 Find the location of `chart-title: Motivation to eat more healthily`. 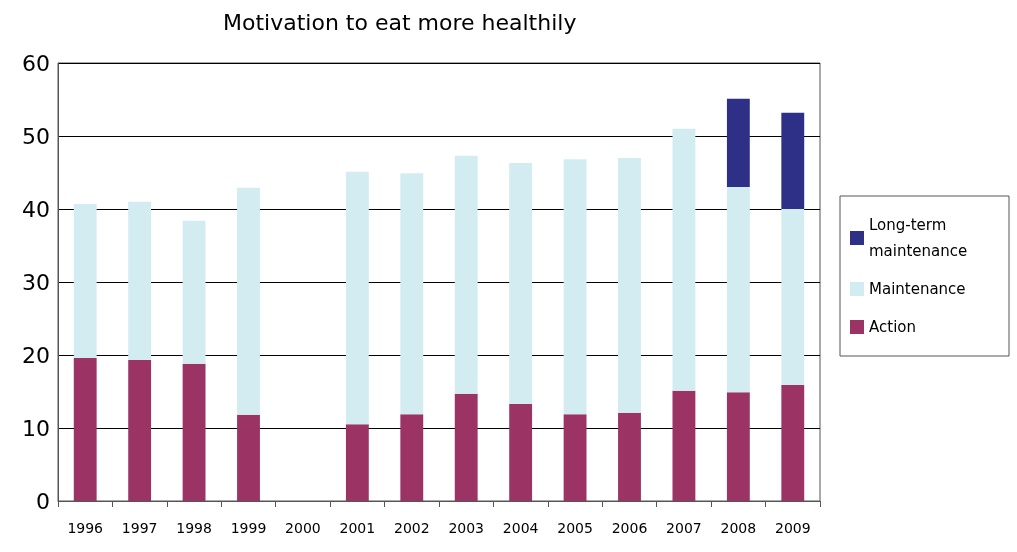

chart-title: Motivation to eat more healthily is located at coordinates (400, 22).